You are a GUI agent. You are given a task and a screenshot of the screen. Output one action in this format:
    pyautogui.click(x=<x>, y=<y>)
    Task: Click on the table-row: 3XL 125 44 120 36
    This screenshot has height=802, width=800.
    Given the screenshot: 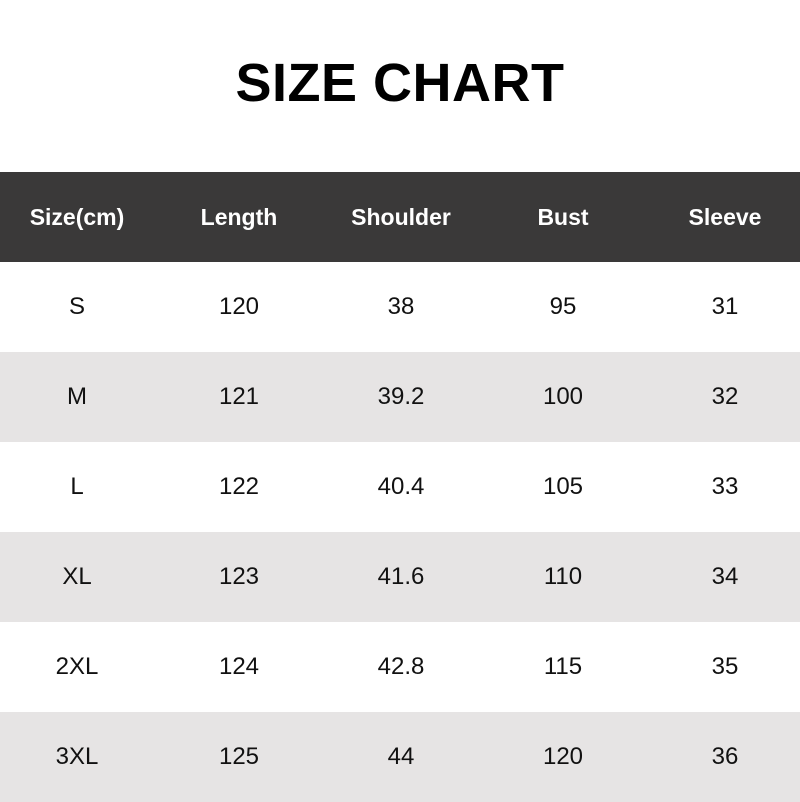 What is the action you would take?
    pyautogui.click(x=400, y=757)
    